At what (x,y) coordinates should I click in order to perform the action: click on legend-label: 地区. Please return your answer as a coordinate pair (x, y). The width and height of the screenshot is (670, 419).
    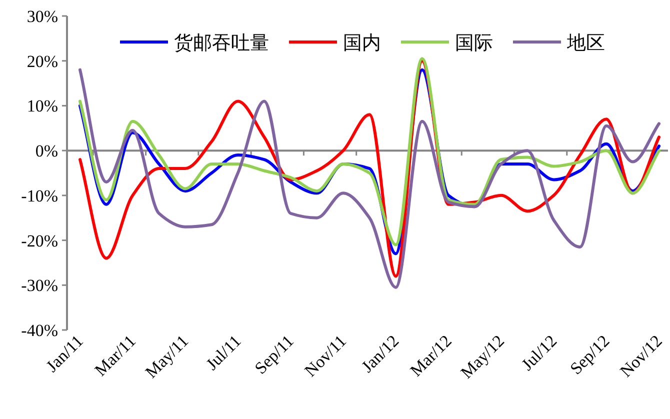
    Looking at the image, I should click on (585, 43).